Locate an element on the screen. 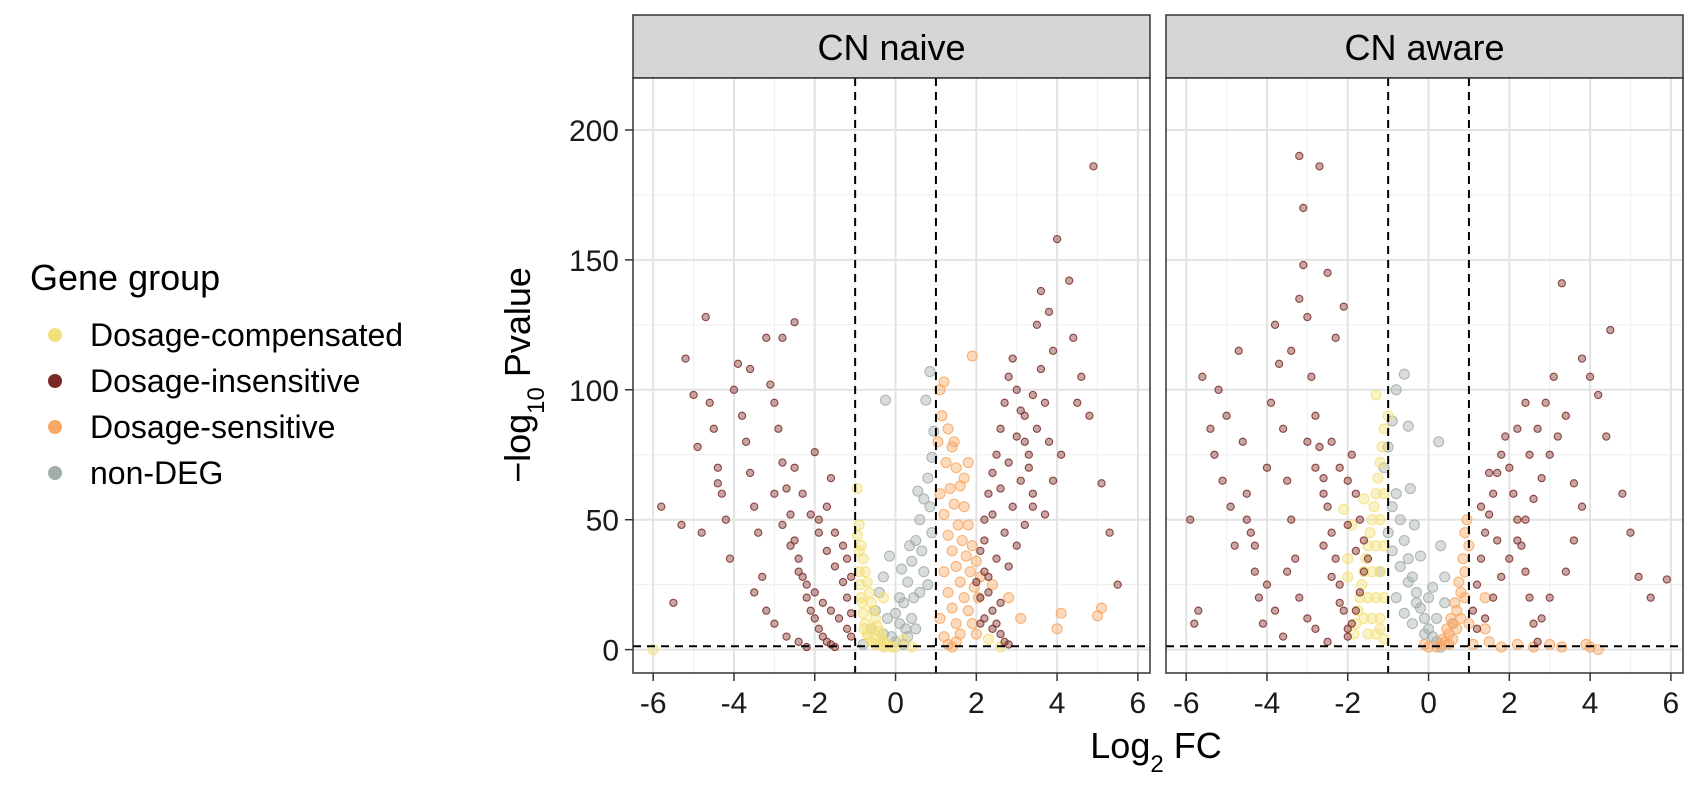 This screenshot has height=792, width=1696. legend-title: Gene group is located at coordinates (125, 277).